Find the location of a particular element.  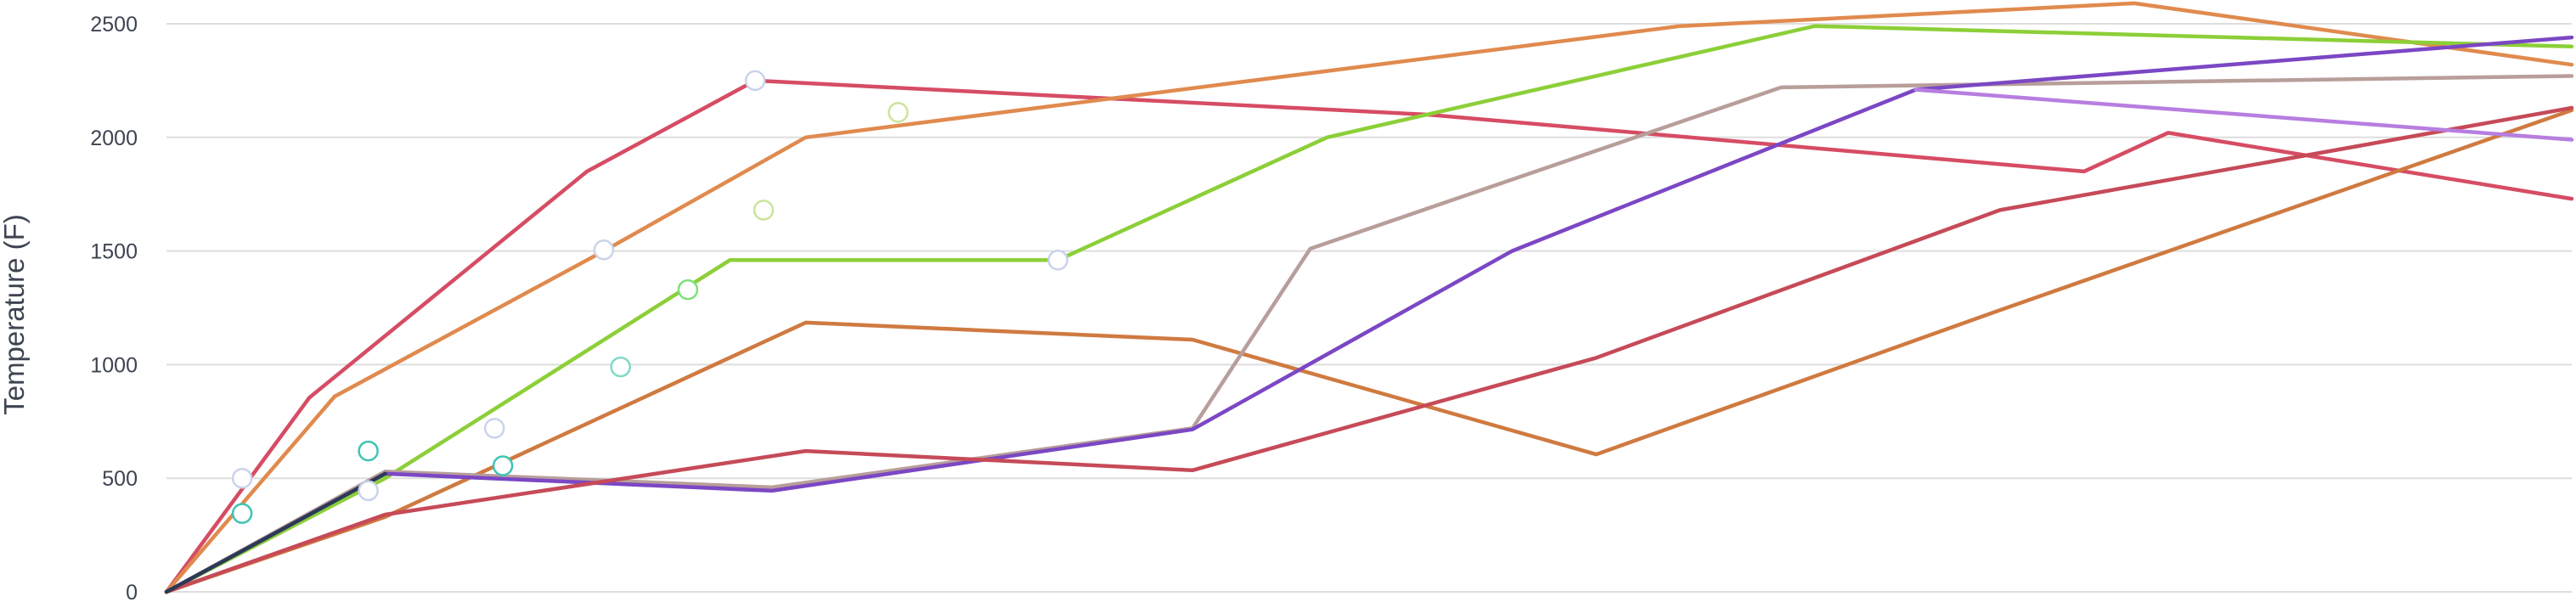

y-tick-label: 2500 is located at coordinates (114, 25).